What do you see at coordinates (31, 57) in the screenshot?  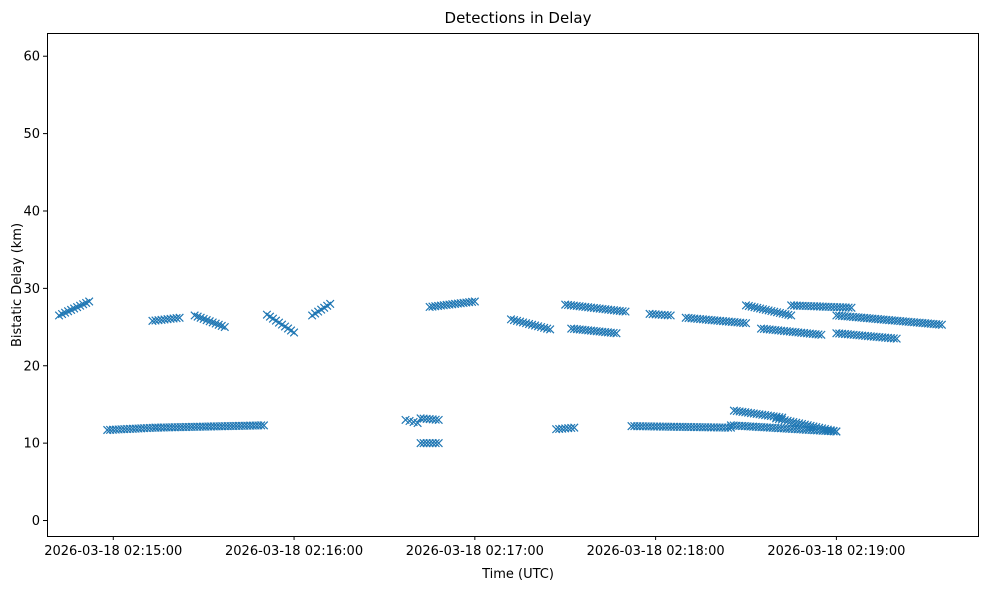 I see `y-tick-label: 60` at bounding box center [31, 57].